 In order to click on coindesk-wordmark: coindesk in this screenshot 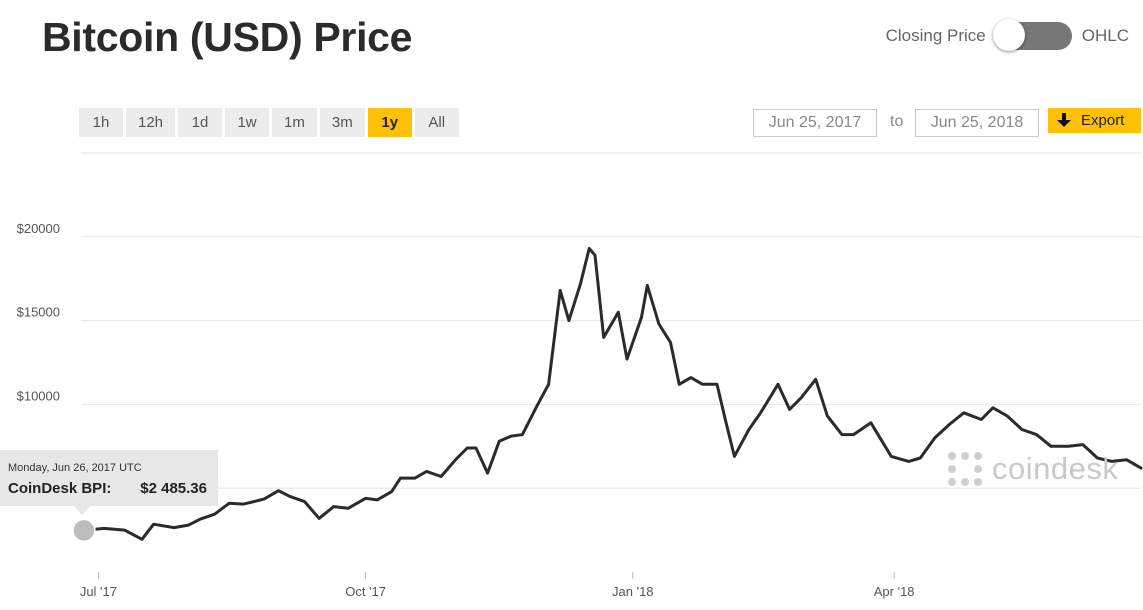, I will do `click(1055, 468)`.